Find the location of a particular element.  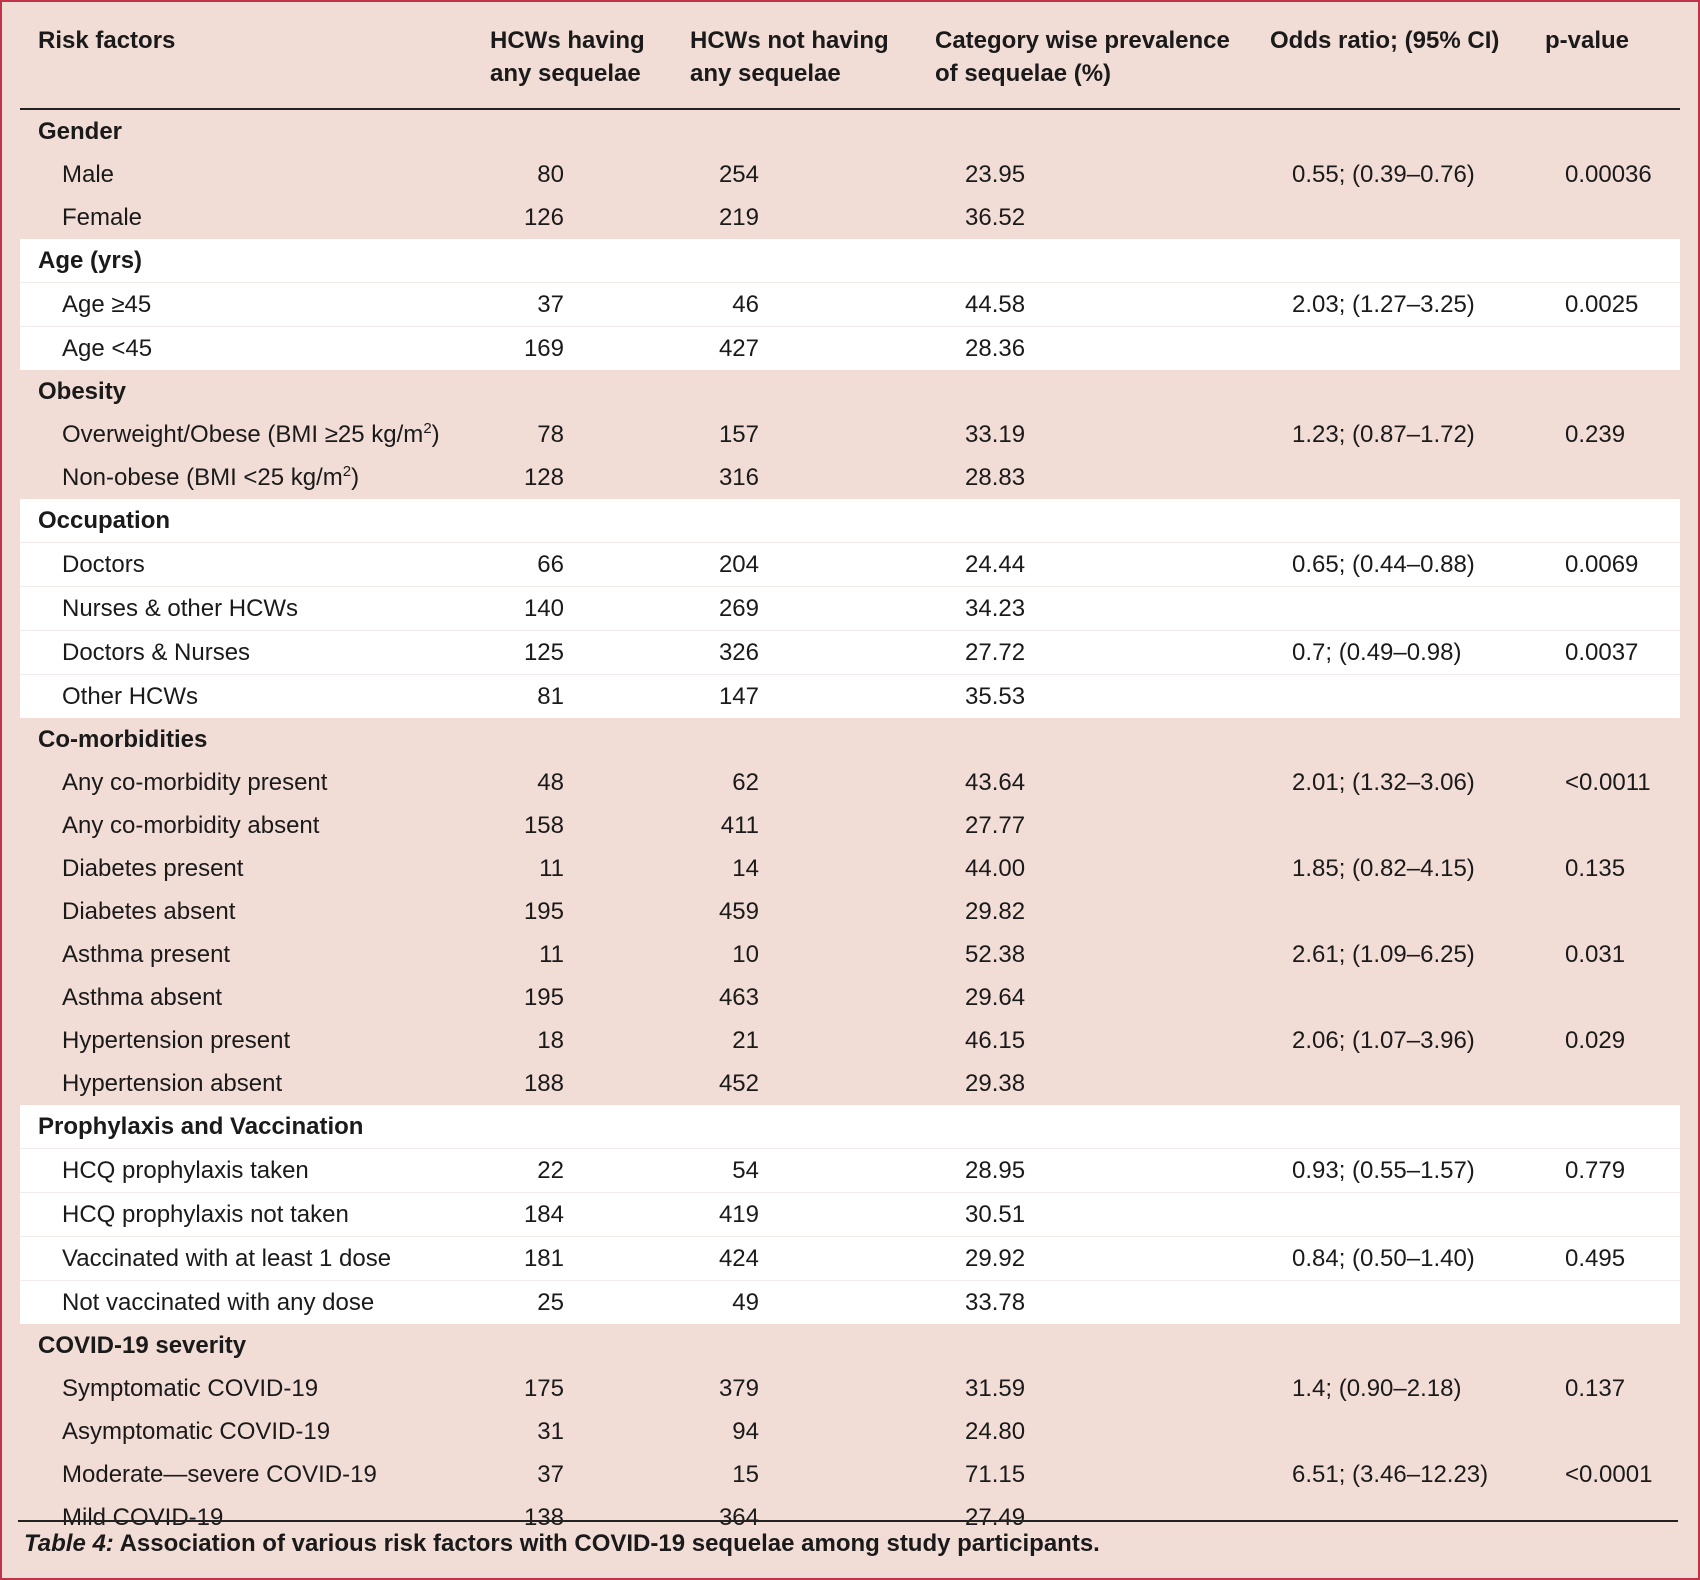

risk-factor-label: Overweight/Obese (BMI ≥25 kg/m2) is located at coordinates (255, 434).